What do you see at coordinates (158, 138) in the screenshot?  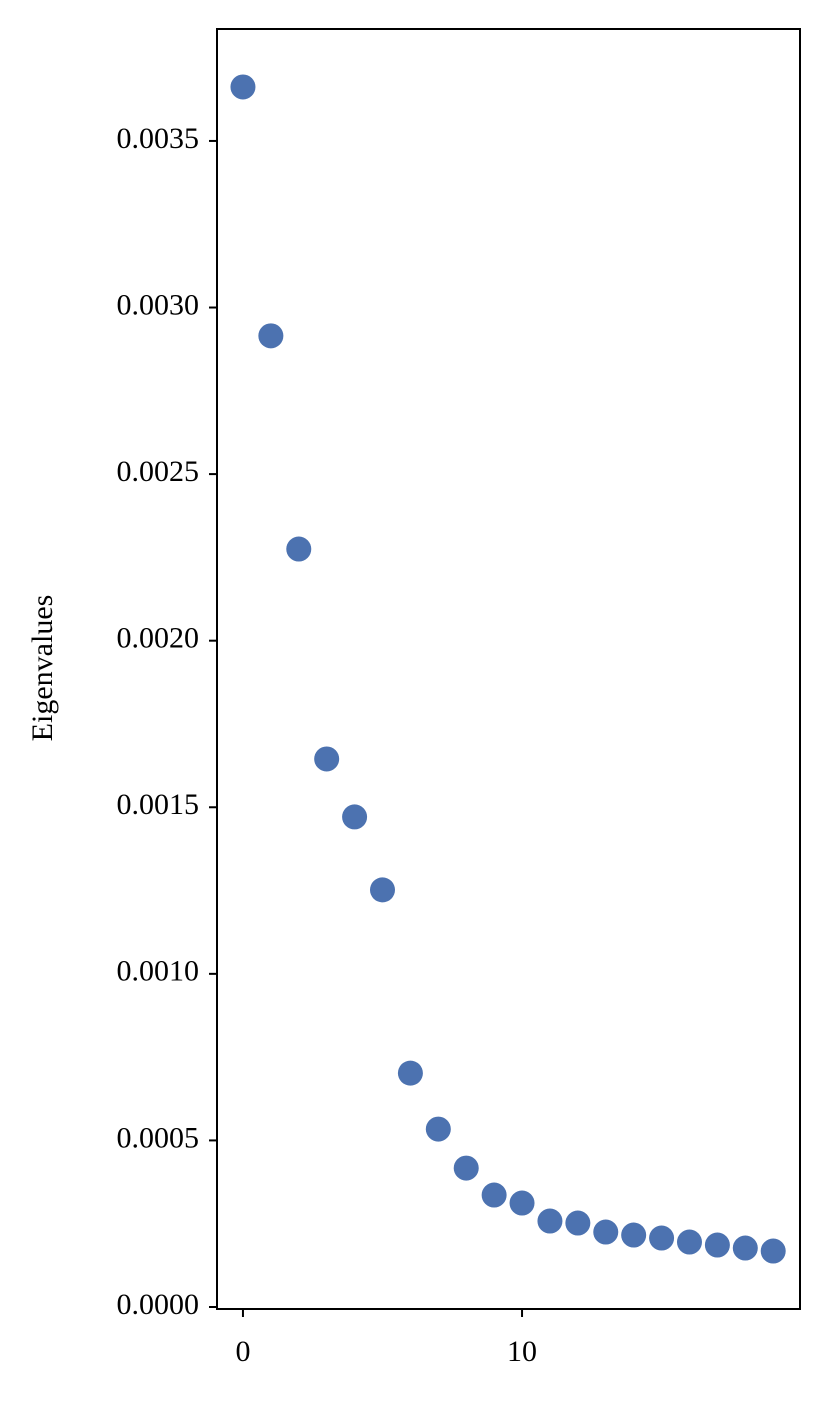 I see `y-tick-label: 0.0035` at bounding box center [158, 138].